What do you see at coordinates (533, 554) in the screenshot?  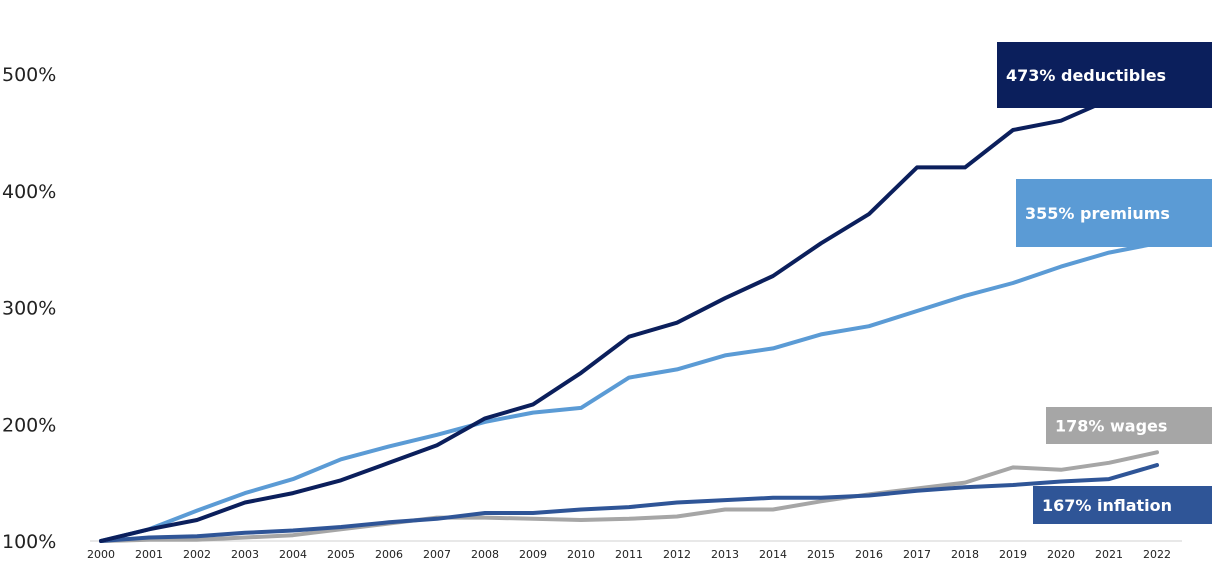 I see `x-tick-label: 2009` at bounding box center [533, 554].